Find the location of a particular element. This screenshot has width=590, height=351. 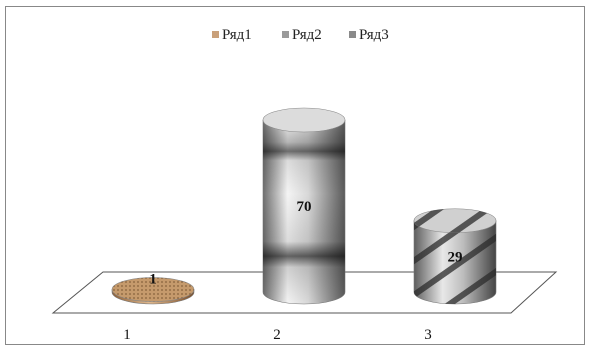

bar-3: 29 is located at coordinates (455, 256).